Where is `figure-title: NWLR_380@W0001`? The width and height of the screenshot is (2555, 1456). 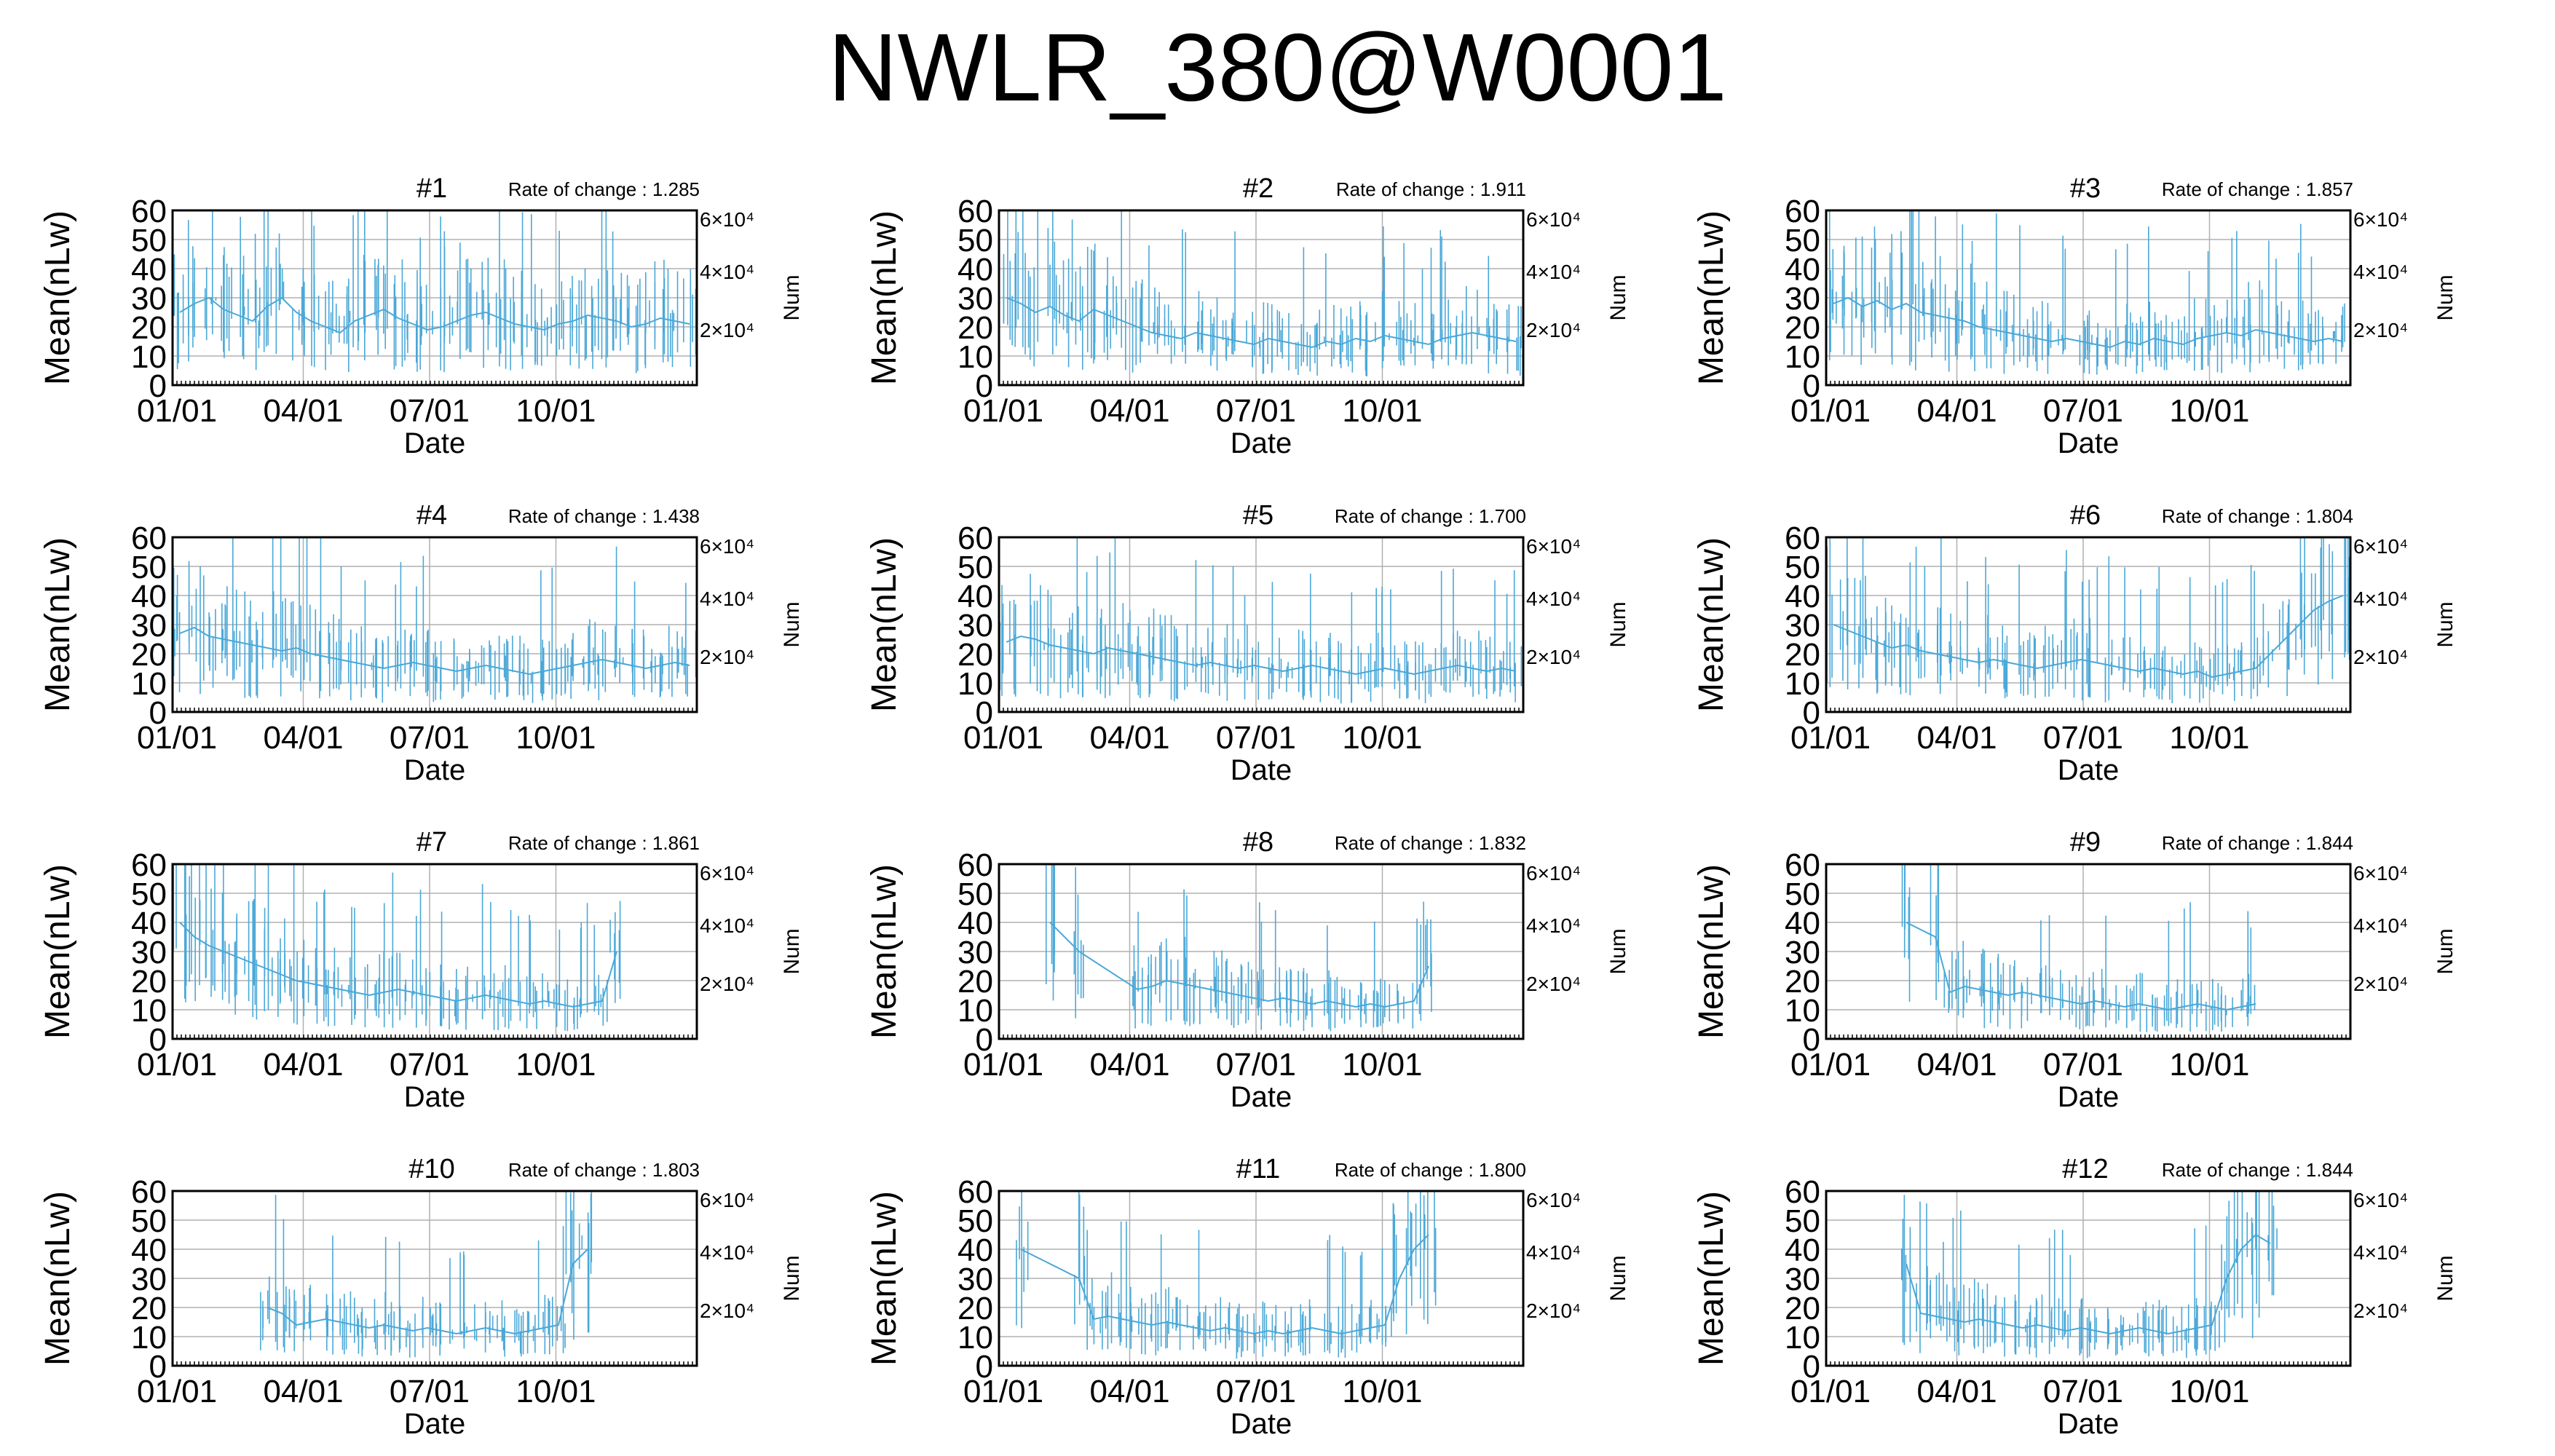
figure-title: NWLR_380@W0001 is located at coordinates (1277, 67).